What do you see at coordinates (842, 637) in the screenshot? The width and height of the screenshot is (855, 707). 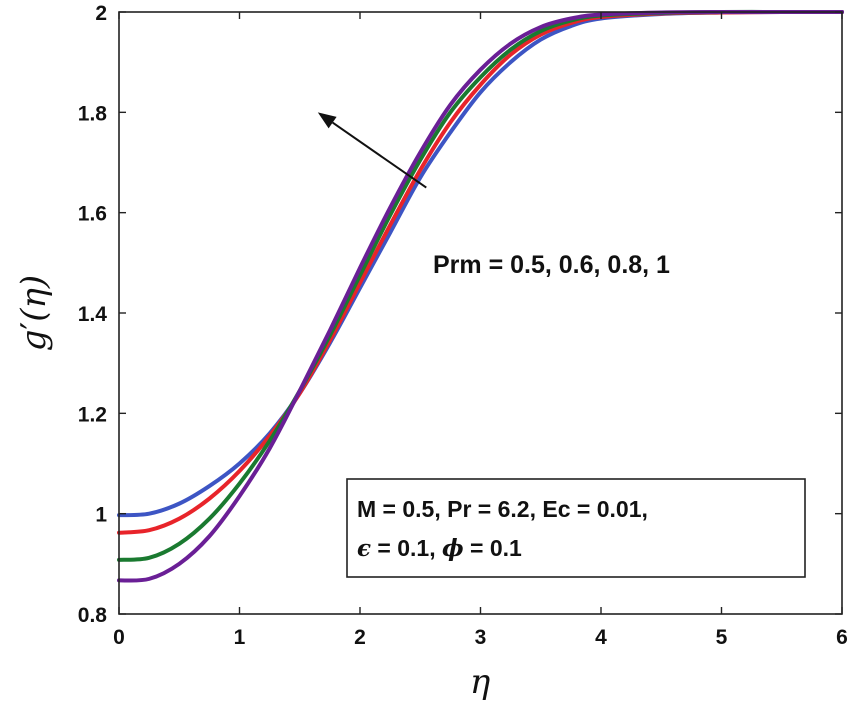 I see `x-tick-label: 6` at bounding box center [842, 637].